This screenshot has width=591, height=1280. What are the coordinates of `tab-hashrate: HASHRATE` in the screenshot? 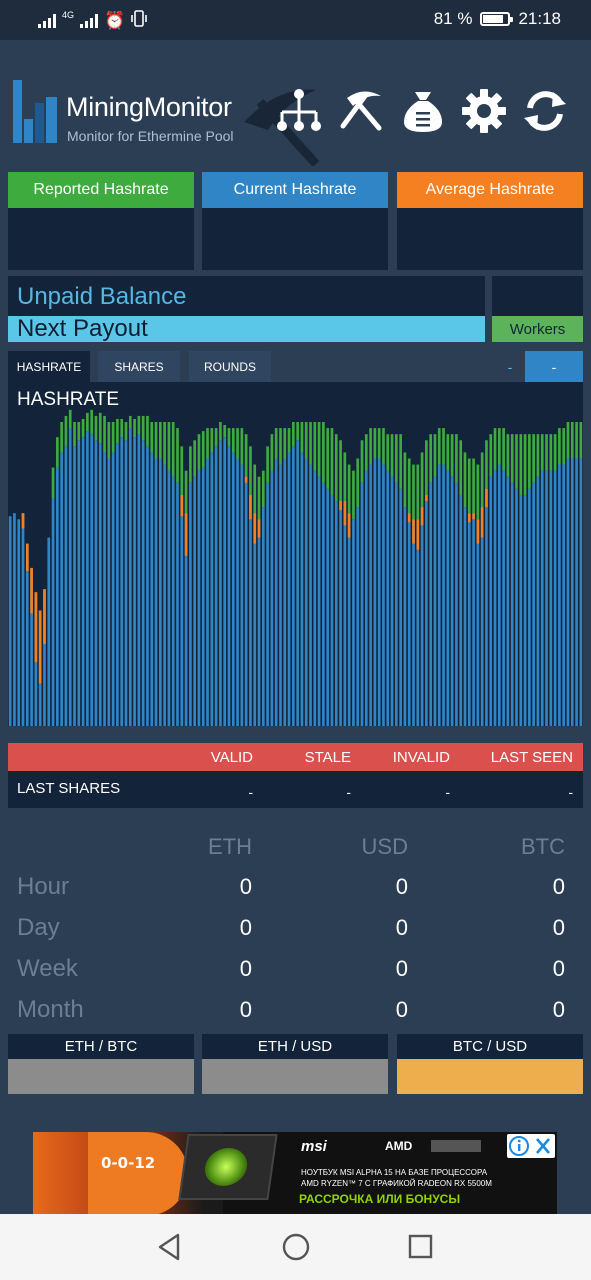 It's located at (49, 366).